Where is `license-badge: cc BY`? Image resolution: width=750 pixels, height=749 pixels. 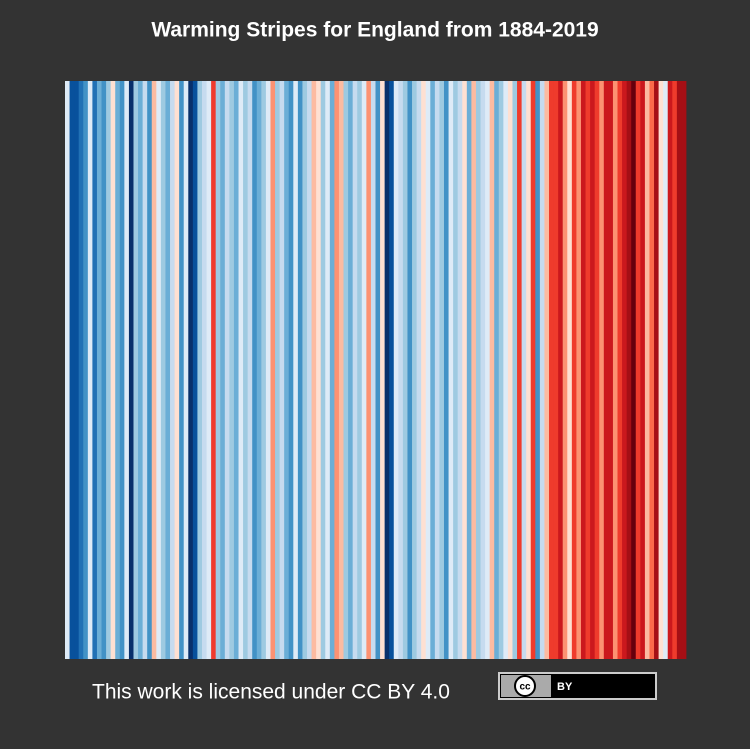
license-badge: cc BY is located at coordinates (577, 686).